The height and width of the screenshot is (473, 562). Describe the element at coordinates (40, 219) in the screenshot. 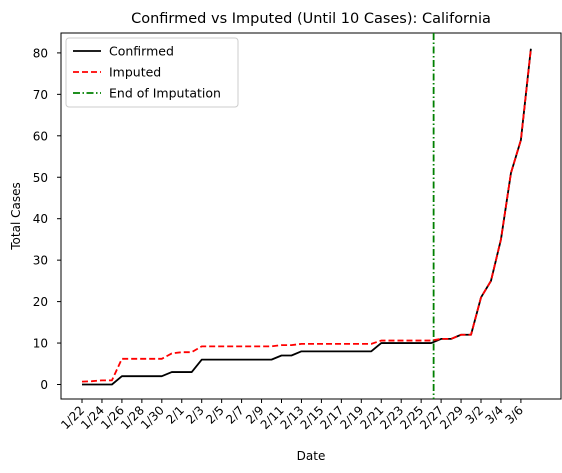

I see `y-tick-label: 40` at that location.